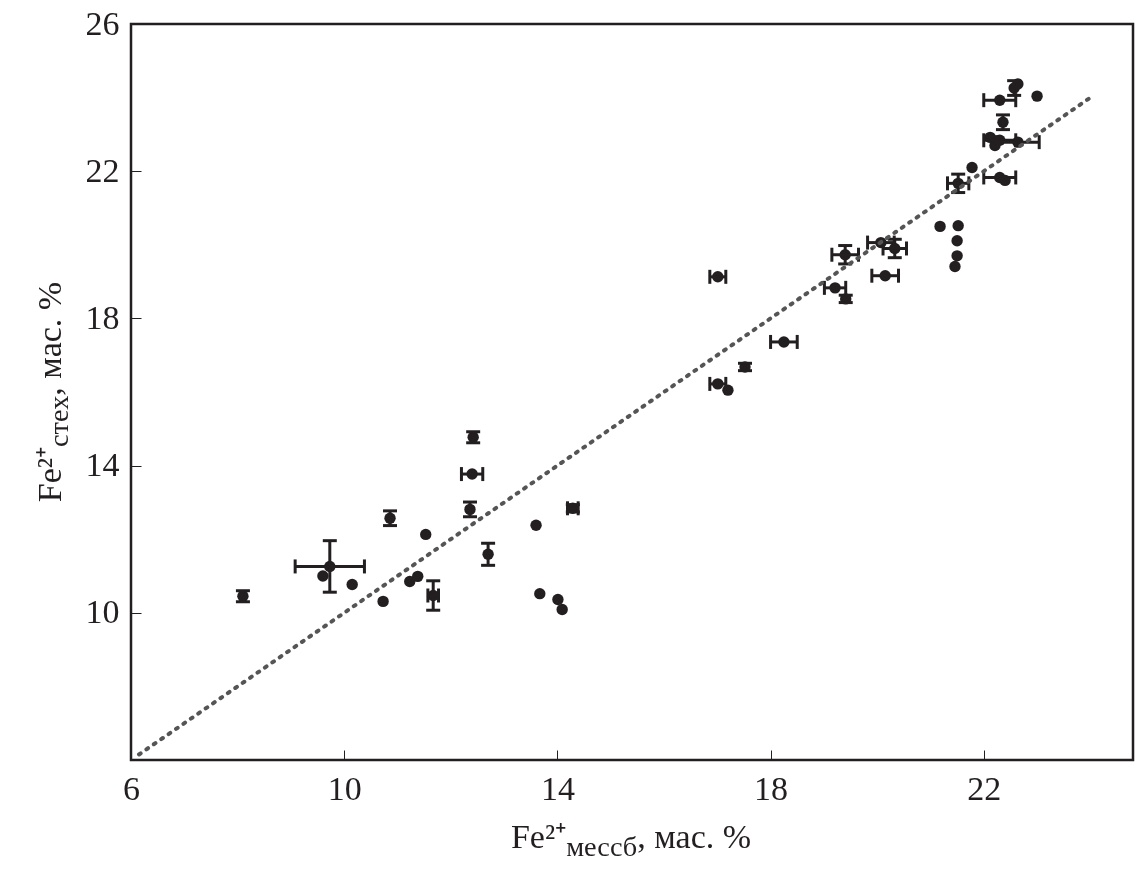 The height and width of the screenshot is (884, 1136). I want to click on y-tick-label: 26, so click(102, 23).